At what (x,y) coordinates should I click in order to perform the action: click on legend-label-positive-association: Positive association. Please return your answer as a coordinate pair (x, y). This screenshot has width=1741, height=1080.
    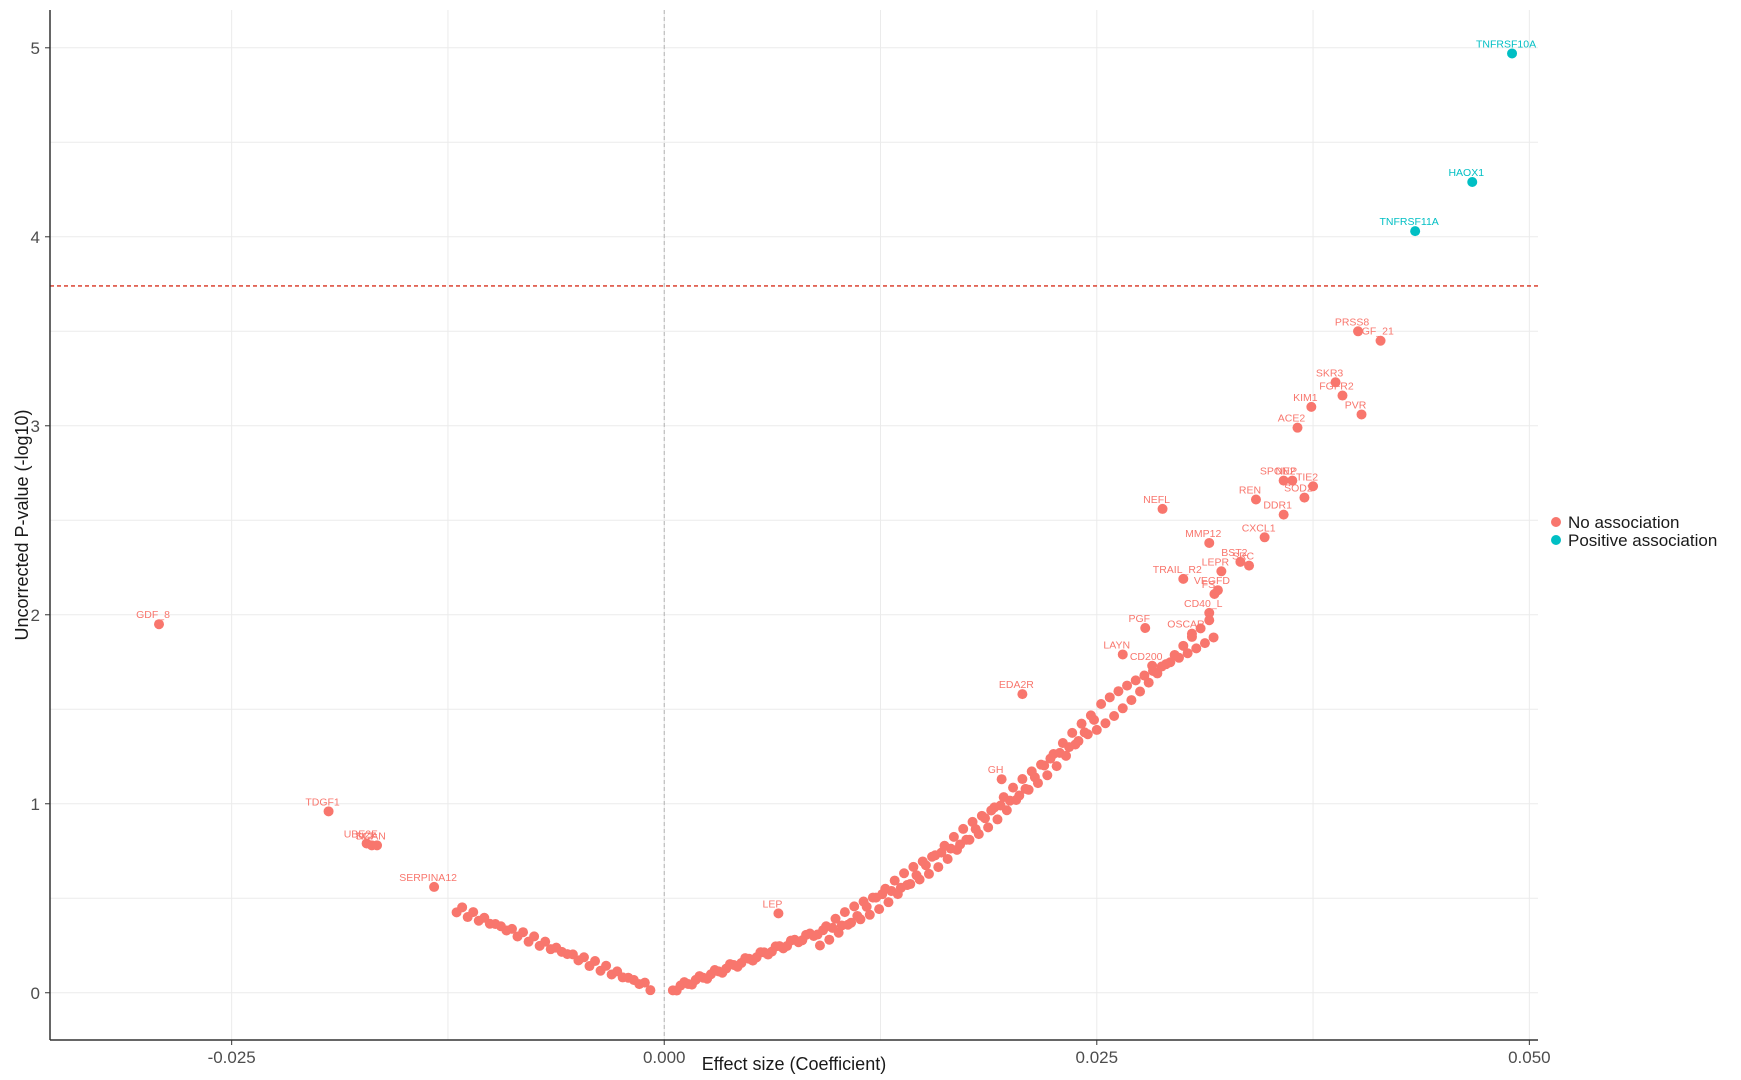
    Looking at the image, I should click on (1642, 540).